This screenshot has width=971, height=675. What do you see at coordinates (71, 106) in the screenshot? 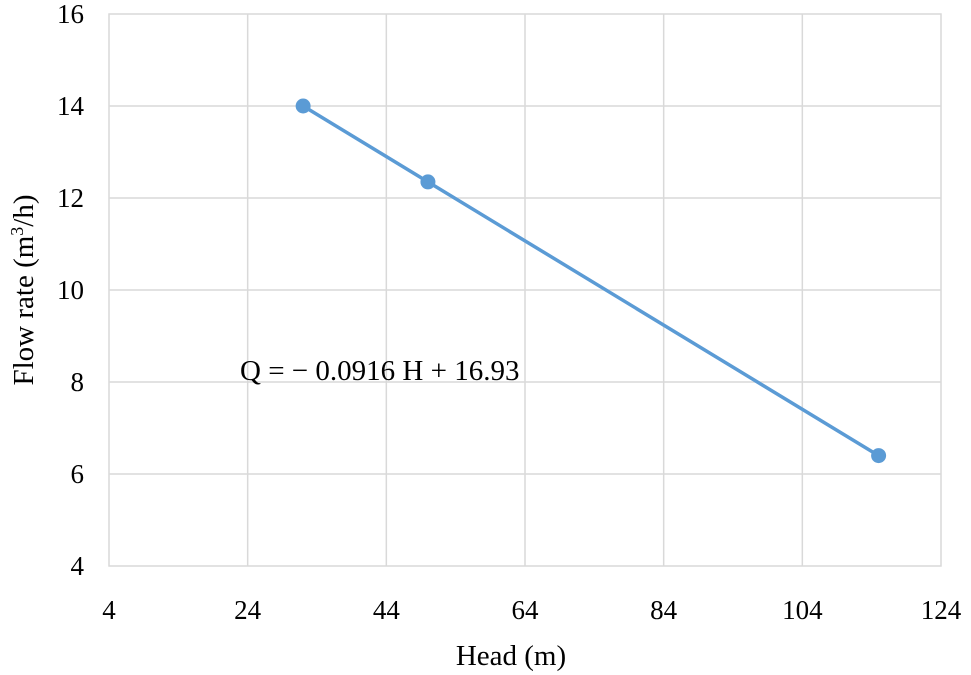
I see `y-tick-label-5: 14` at bounding box center [71, 106].